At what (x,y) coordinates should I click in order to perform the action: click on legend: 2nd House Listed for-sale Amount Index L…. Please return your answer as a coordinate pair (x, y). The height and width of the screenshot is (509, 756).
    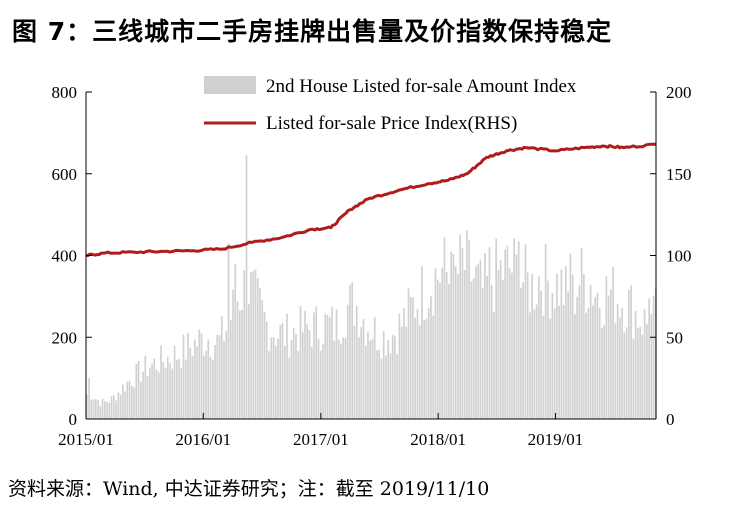
    Looking at the image, I should click on (390, 105).